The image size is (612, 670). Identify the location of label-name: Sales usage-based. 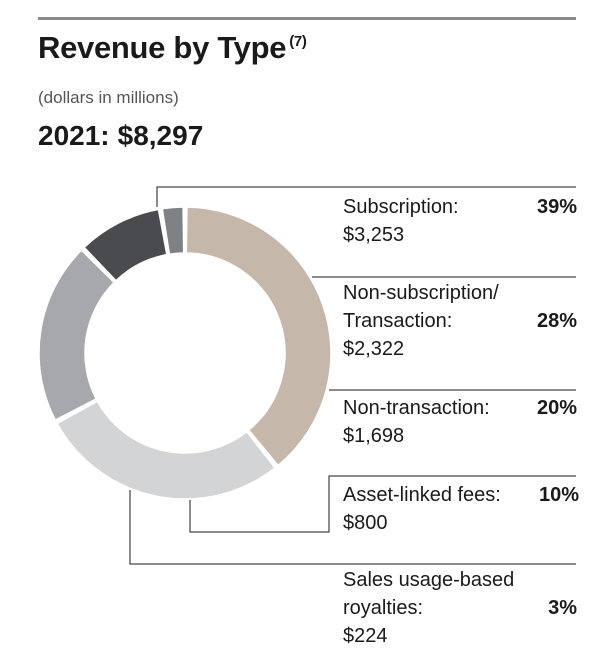
(429, 580).